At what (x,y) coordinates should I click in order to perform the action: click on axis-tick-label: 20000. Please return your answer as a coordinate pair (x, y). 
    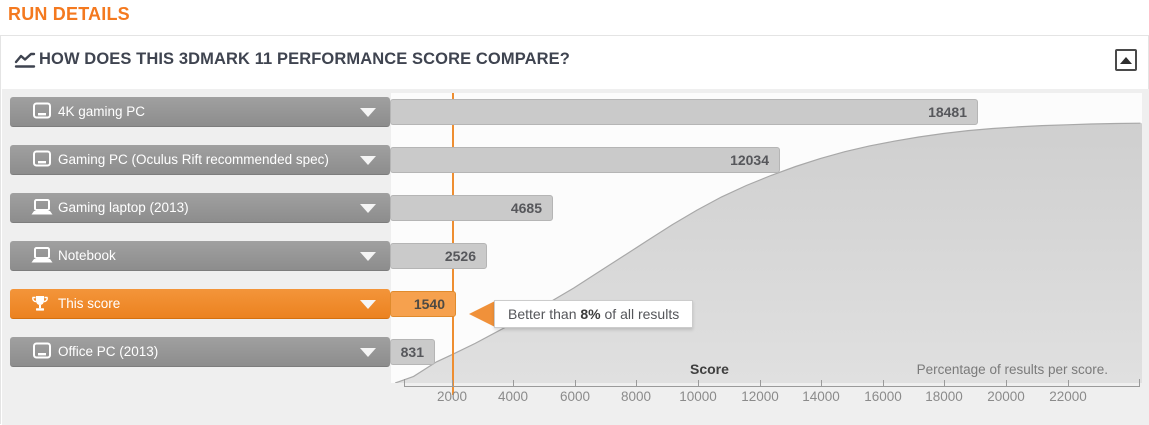
    Looking at the image, I should click on (1006, 396).